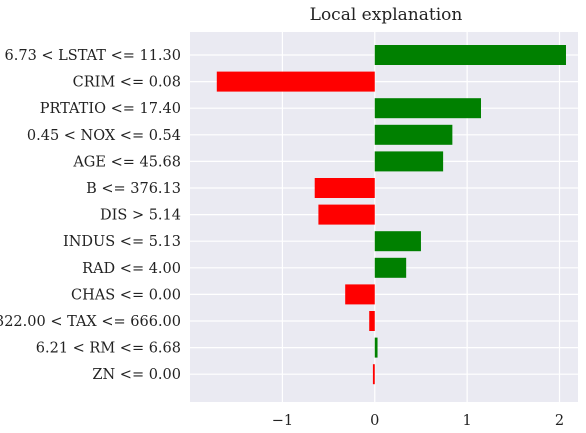  What do you see at coordinates (559, 421) in the screenshot?
I see `x-tick-label: 2` at bounding box center [559, 421].